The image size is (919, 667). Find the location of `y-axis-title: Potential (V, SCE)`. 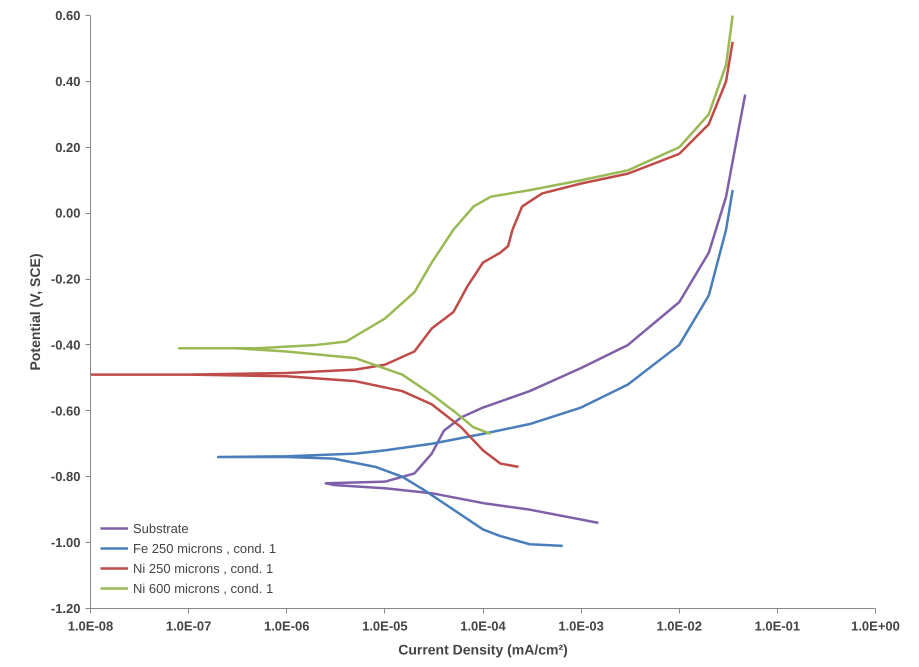

y-axis-title: Potential (V, SCE) is located at coordinates (34, 312).